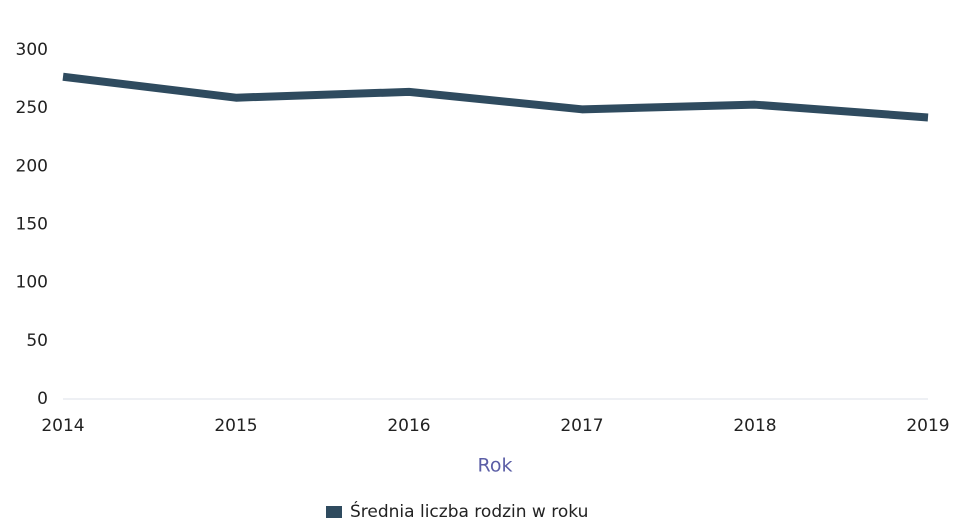  I want to click on x-tick-label: 2014, so click(62, 426).